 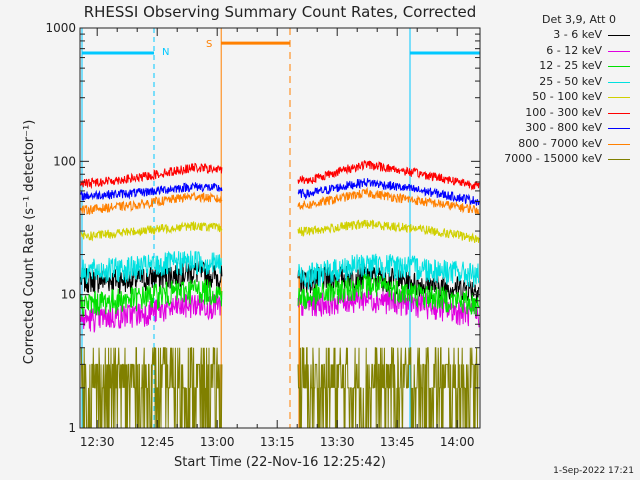 I want to click on x-tick-label: 13:30, so click(x=337, y=442).